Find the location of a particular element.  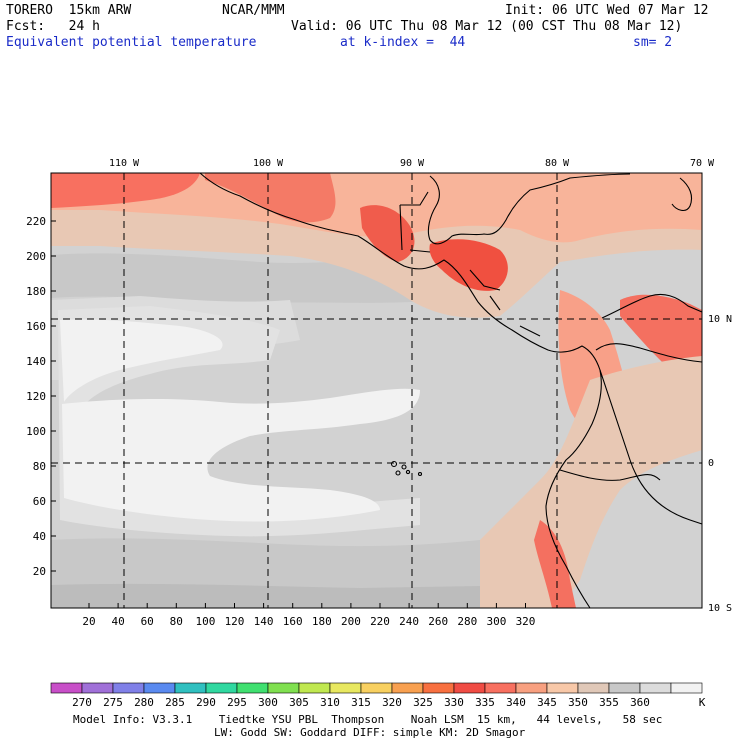

y-axis-ticks: 20 40 60 80 100 120 140 160 180 200 220 is located at coordinates (41, 396).